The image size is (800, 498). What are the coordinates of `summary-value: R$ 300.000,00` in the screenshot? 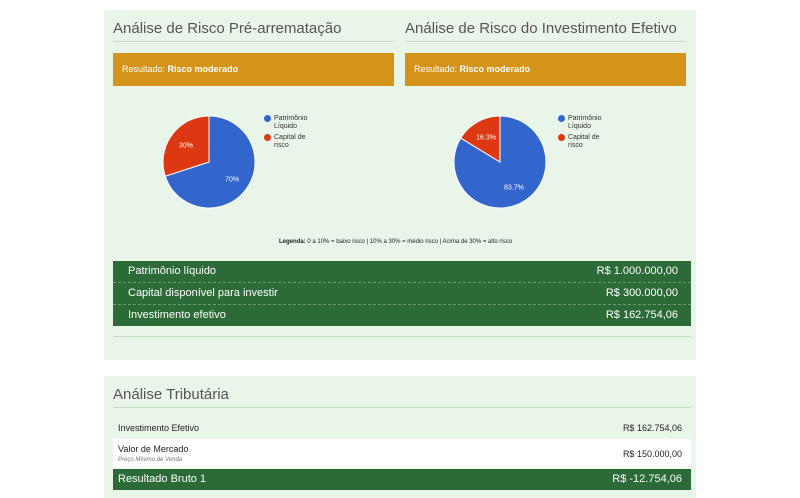 It's located at (641, 293).